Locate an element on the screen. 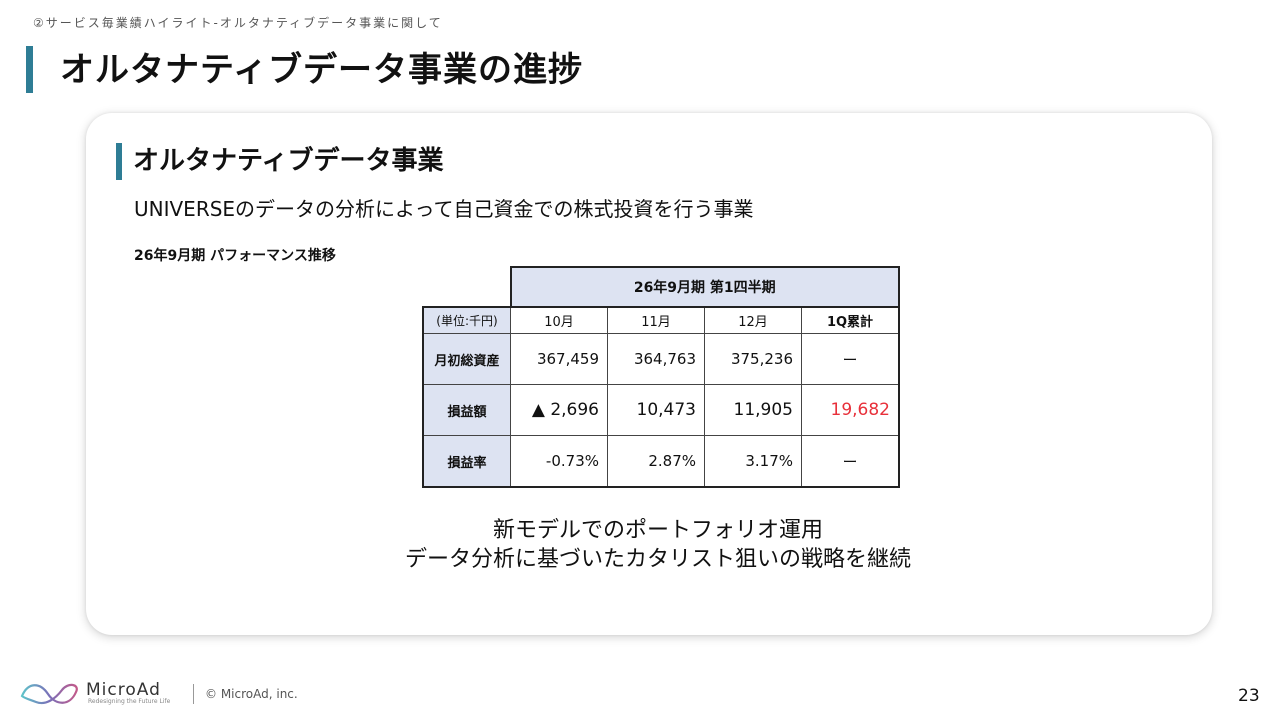  section-accent-bar is located at coordinates (119, 161).